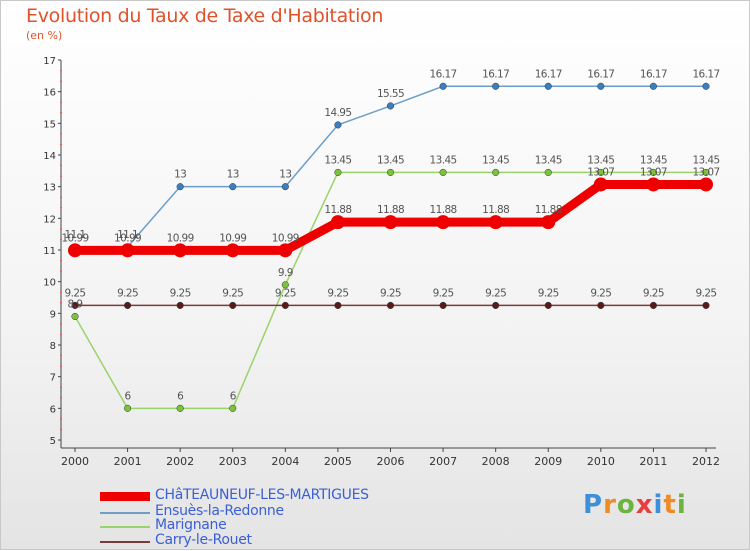 This screenshot has width=750, height=551. Describe the element at coordinates (626, 505) in the screenshot. I see `logo-letter: o` at that location.